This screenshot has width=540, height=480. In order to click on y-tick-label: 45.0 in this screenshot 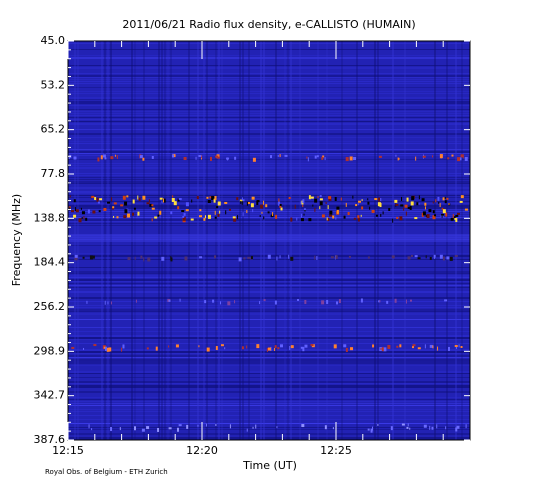, I will do `click(53, 40)`.